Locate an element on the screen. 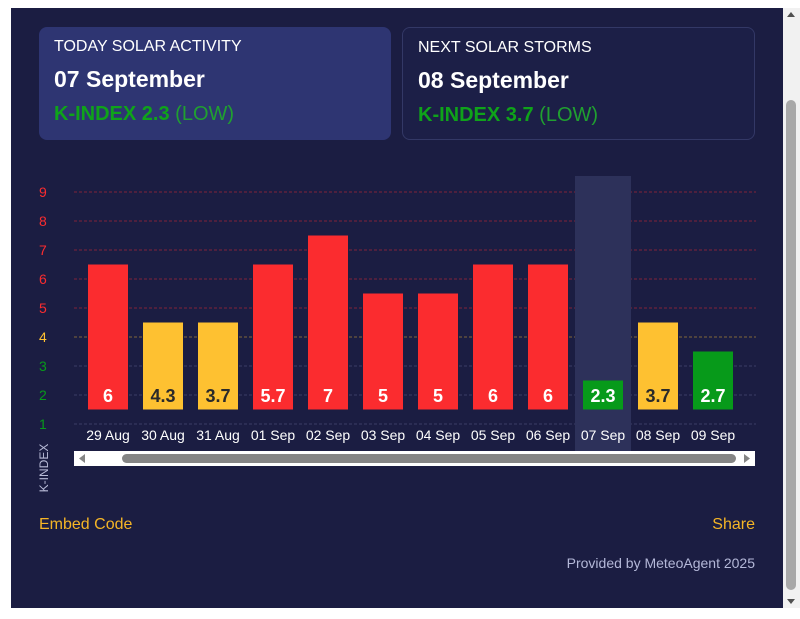  page-scrollbar-thumb is located at coordinates (791, 345).